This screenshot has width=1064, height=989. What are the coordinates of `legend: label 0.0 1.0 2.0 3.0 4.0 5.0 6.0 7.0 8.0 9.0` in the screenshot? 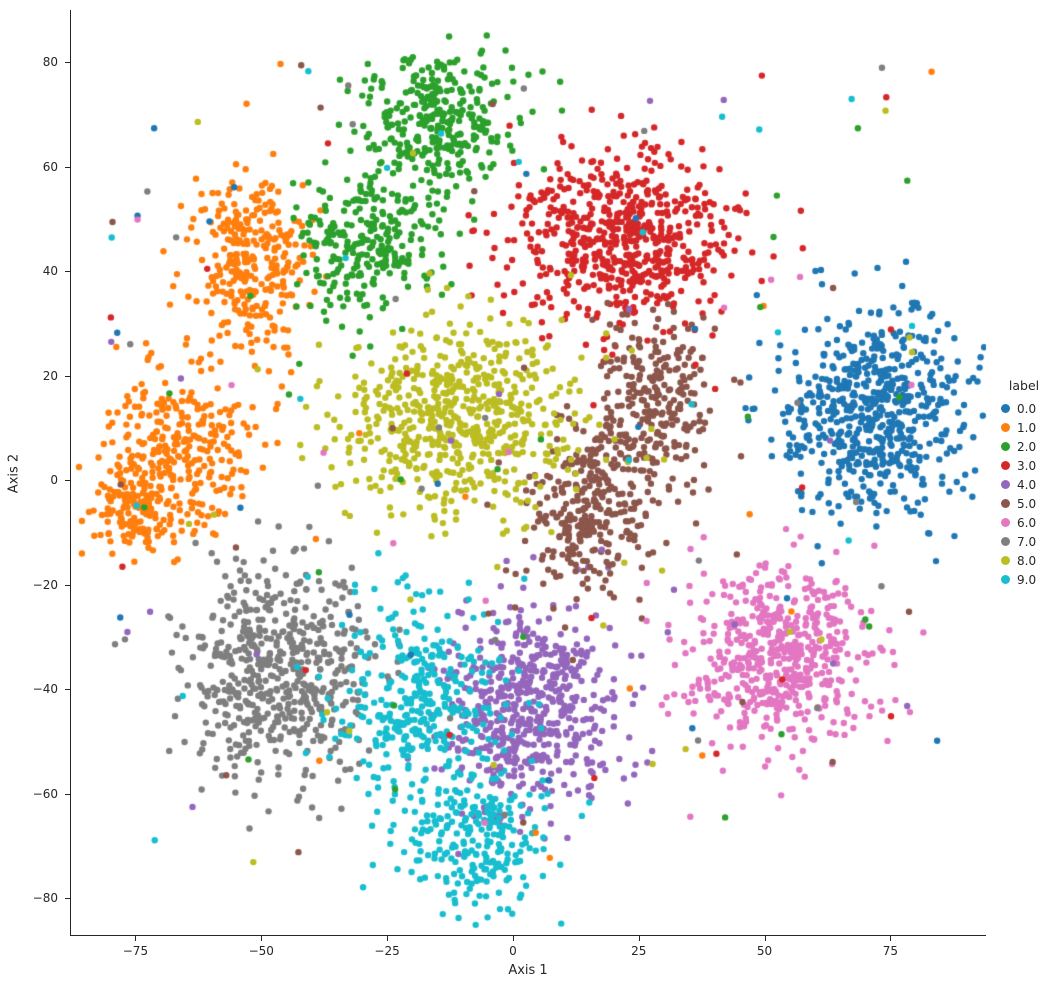 It's located at (1030, 483).